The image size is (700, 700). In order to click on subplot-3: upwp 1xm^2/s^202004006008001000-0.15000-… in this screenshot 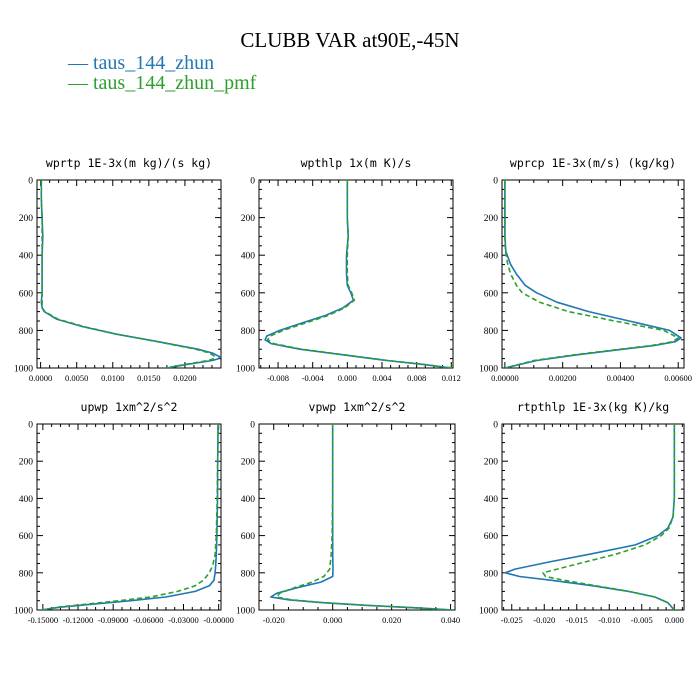, I will do `click(124, 512)`.